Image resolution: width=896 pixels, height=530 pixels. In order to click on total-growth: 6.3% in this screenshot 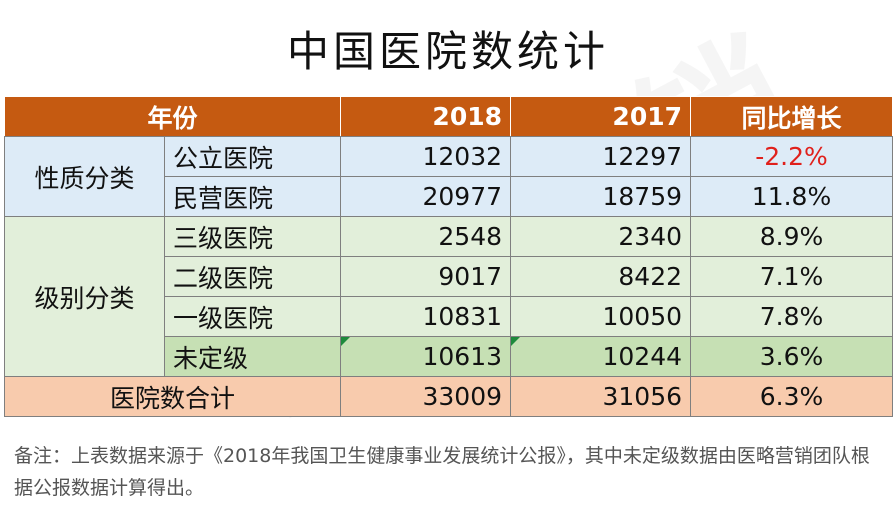, I will do `click(792, 396)`.